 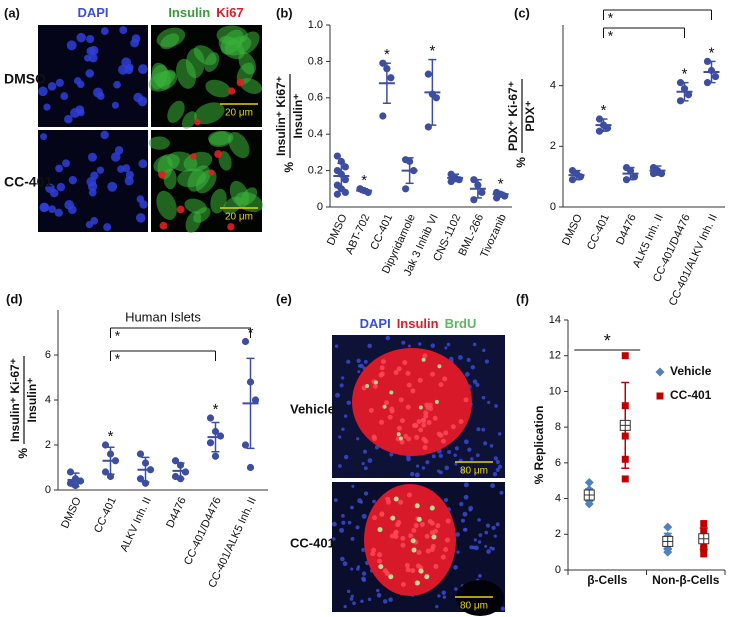 I want to click on y-axis-title: % Replication, so click(x=539, y=445).